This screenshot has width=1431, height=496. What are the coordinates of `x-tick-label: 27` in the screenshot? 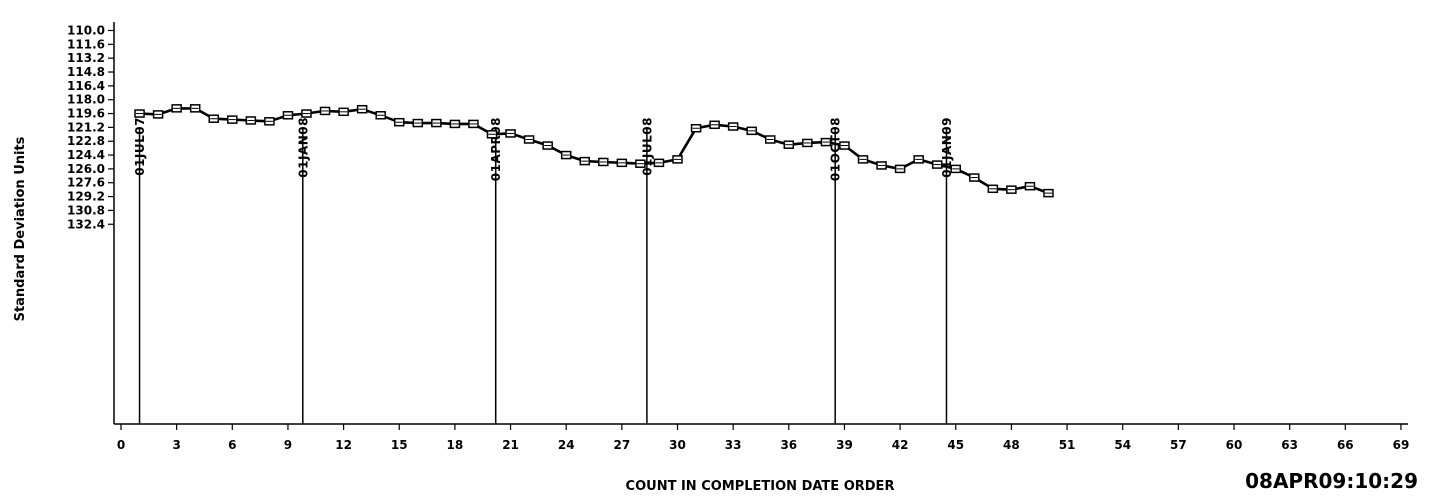 It's located at (621, 445).